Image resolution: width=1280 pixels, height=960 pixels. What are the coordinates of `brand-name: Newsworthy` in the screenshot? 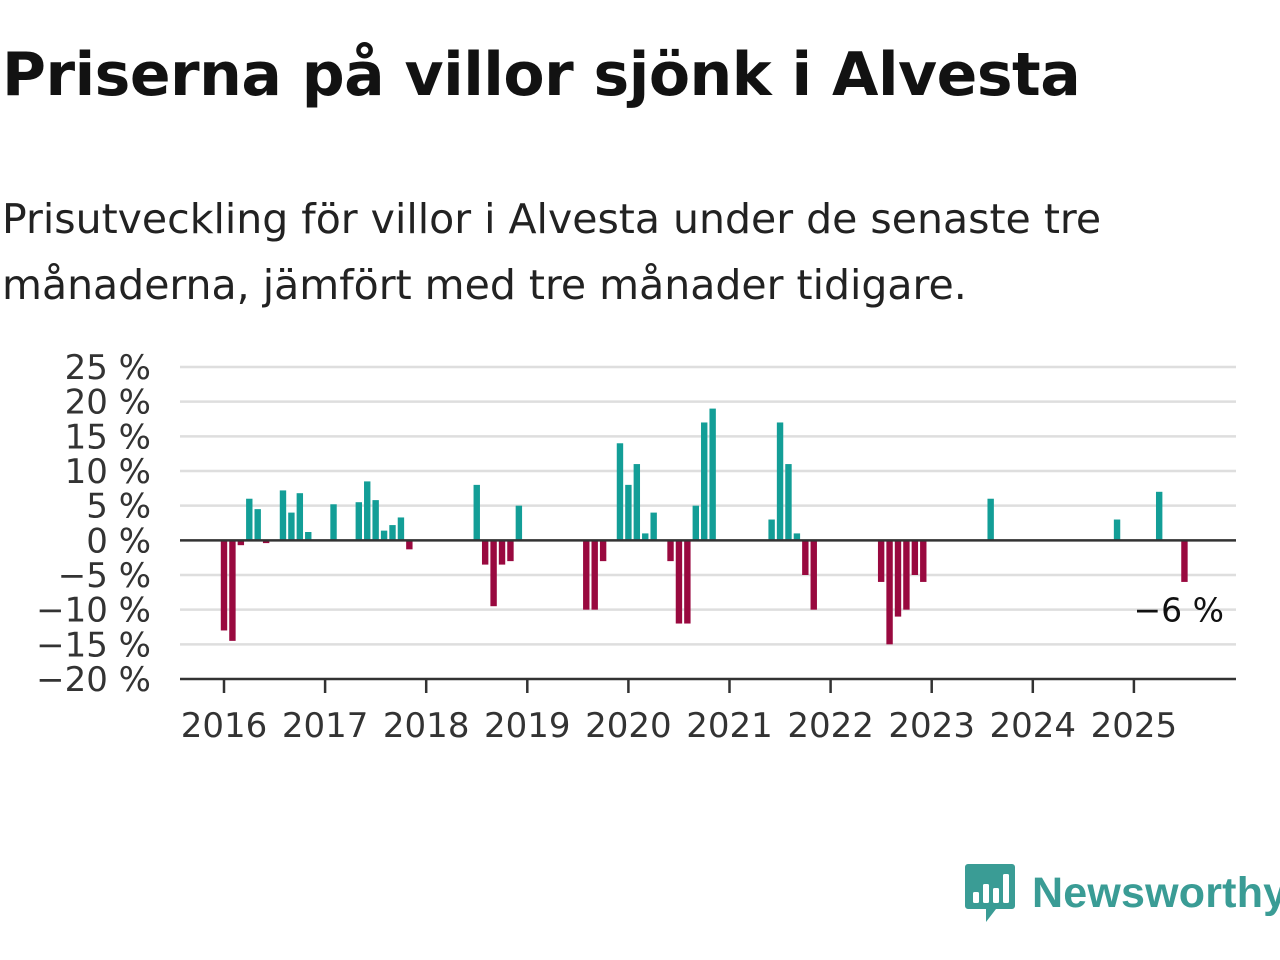 It's located at (1156, 892).